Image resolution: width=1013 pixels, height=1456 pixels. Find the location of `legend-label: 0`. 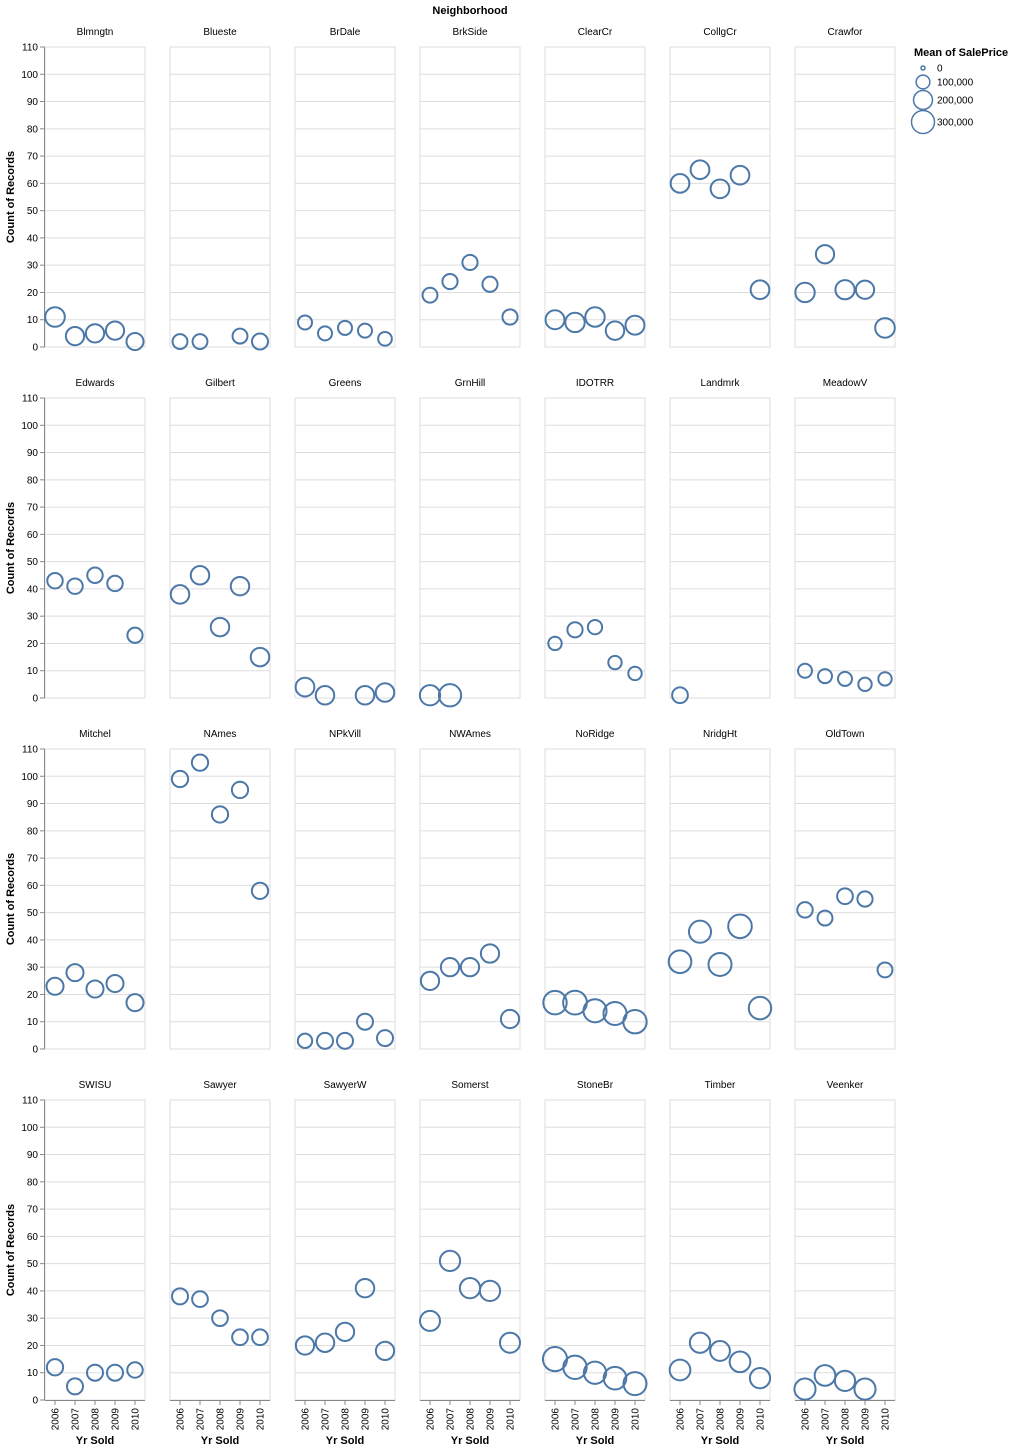

legend-label: 0 is located at coordinates (940, 69).